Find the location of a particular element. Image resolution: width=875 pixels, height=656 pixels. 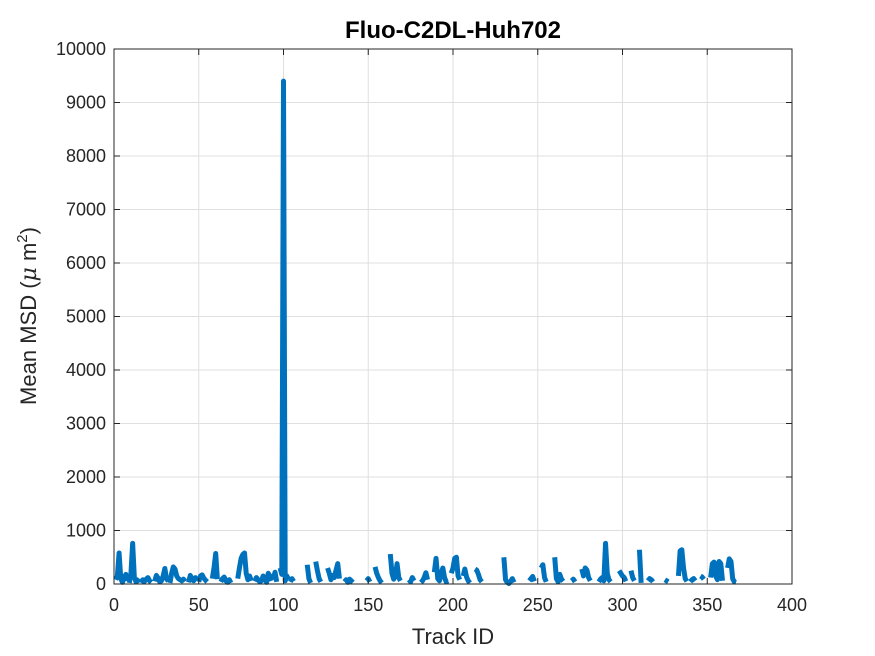

y-tick-label: 9000 is located at coordinates (86, 103).